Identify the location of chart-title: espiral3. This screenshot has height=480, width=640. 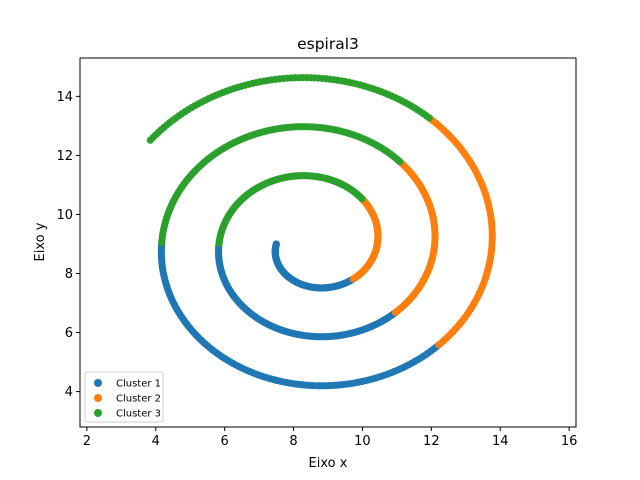
(328, 44).